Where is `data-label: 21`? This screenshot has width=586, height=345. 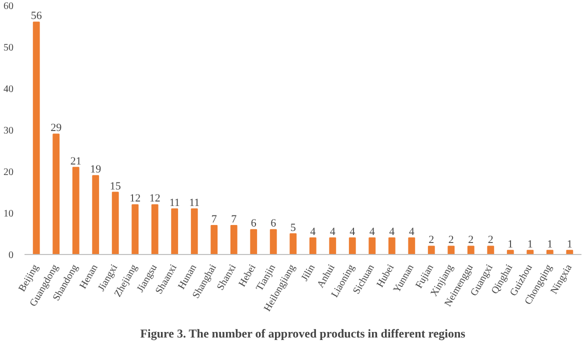 data-label: 21 is located at coordinates (76, 161).